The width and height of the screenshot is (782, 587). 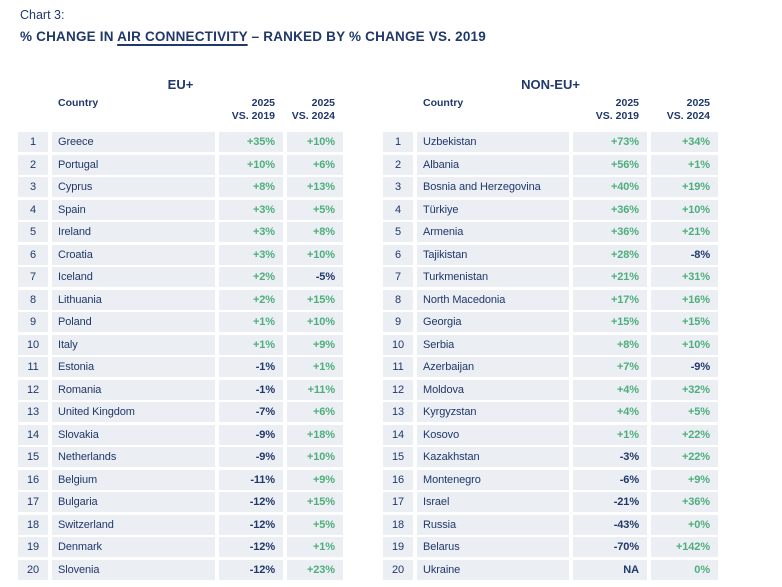 I want to click on country-cell: Italy, so click(x=133, y=344).